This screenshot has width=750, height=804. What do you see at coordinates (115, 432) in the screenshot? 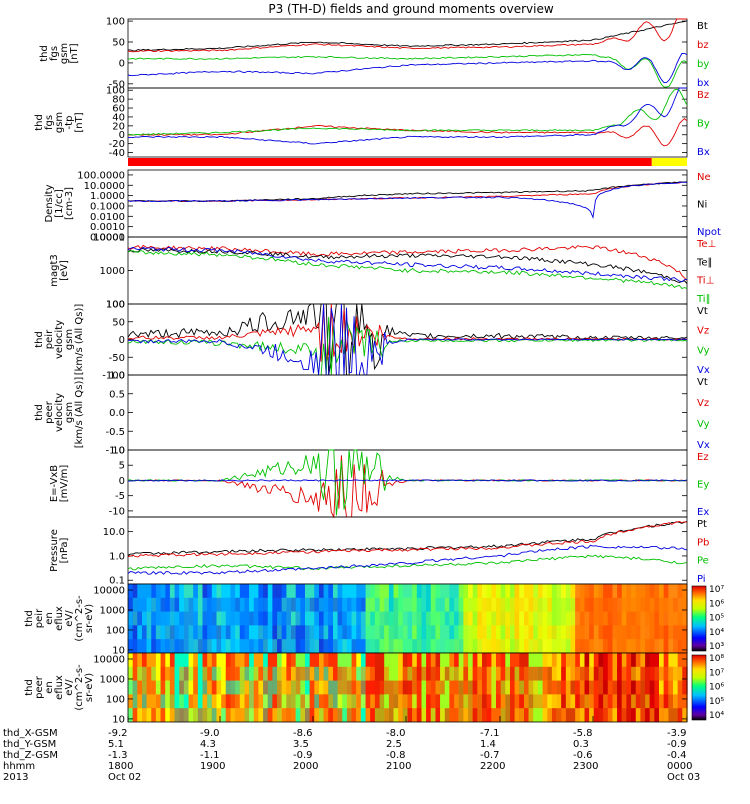
I see `y-tick-label: -0.5` at bounding box center [115, 432].